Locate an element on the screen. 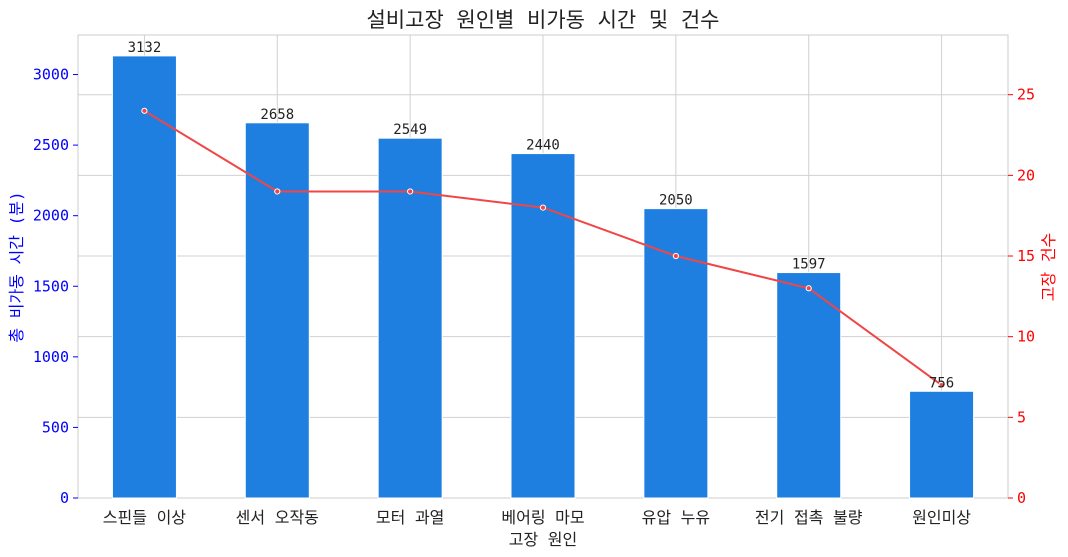 The height and width of the screenshot is (557, 1068). y-axis-right-ticks: 0 5 10 15 20 25 is located at coordinates (1021, 296).